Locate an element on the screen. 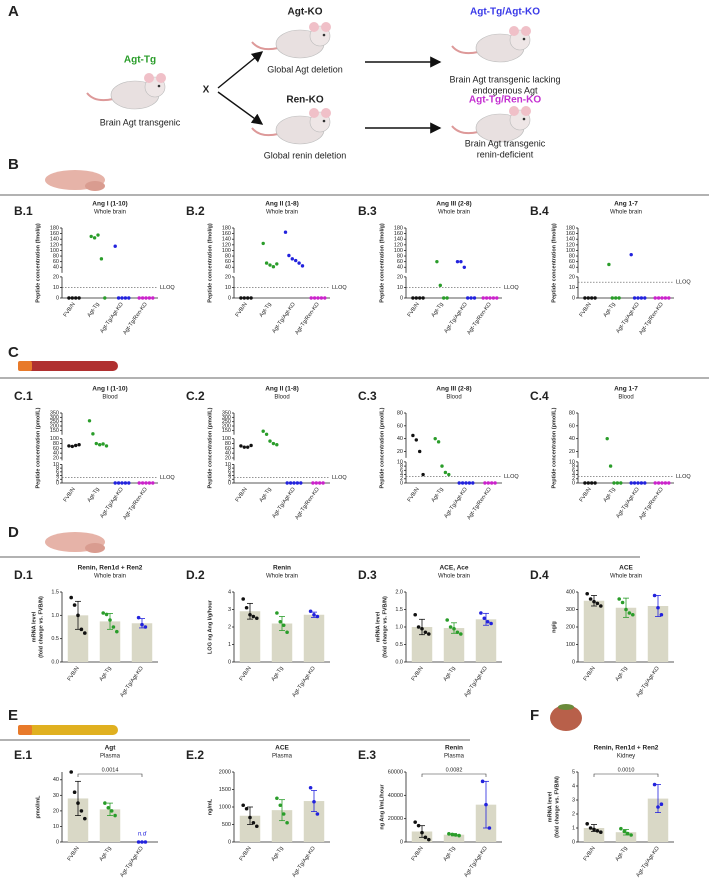  panel-label: C.2 is located at coordinates (195, 396).